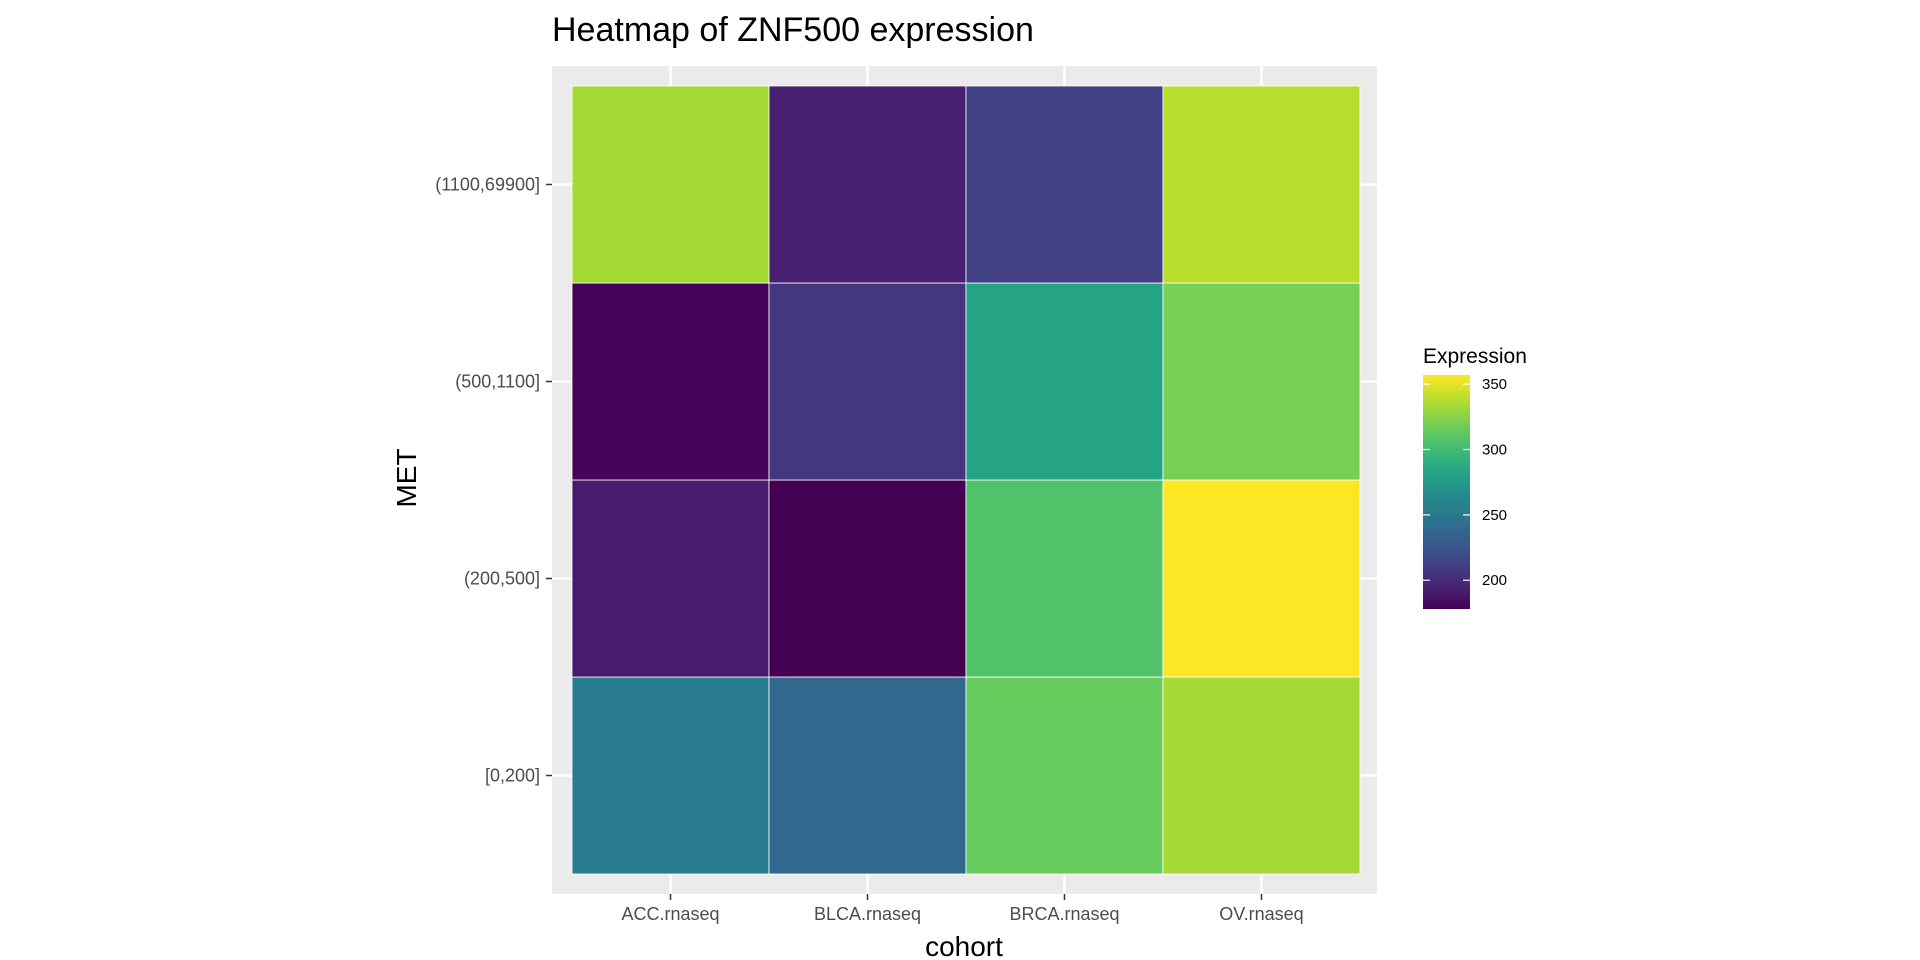 This screenshot has width=1920, height=960. What do you see at coordinates (493, 480) in the screenshot?
I see `y-axis-ticks: [0,200] (200,500] (500,1100] (1100,69900]` at bounding box center [493, 480].